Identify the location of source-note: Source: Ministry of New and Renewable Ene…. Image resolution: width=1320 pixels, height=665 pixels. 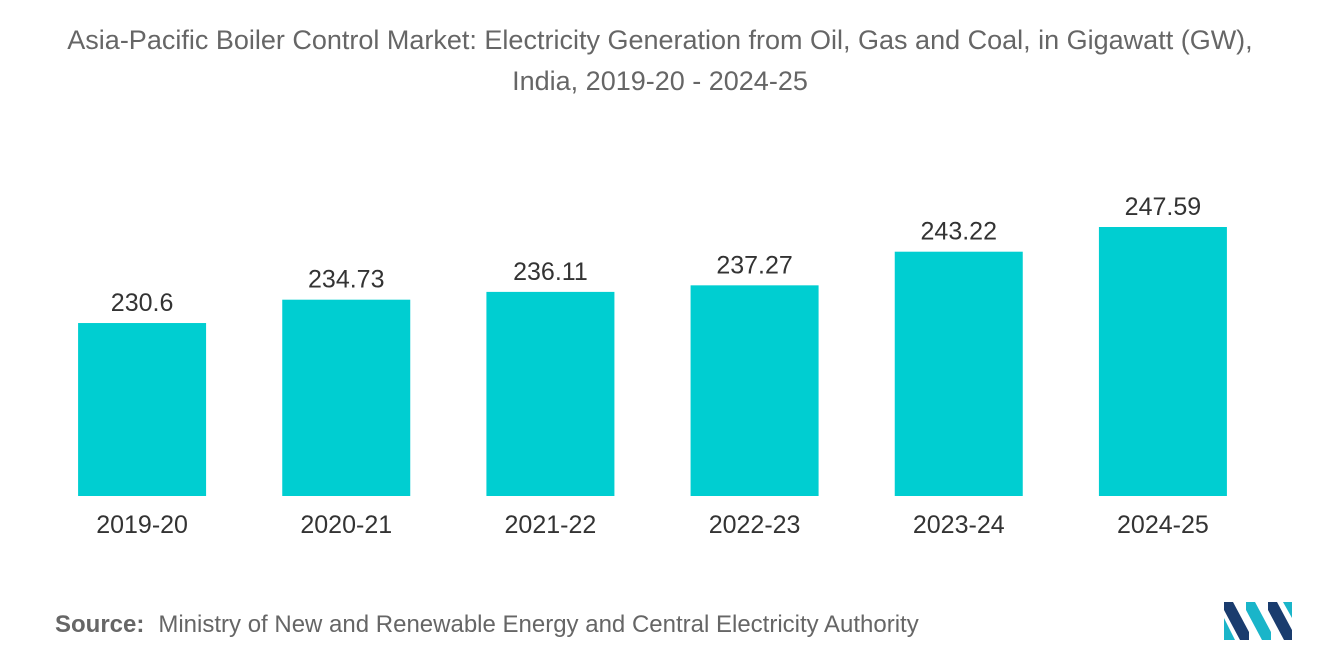
(487, 625).